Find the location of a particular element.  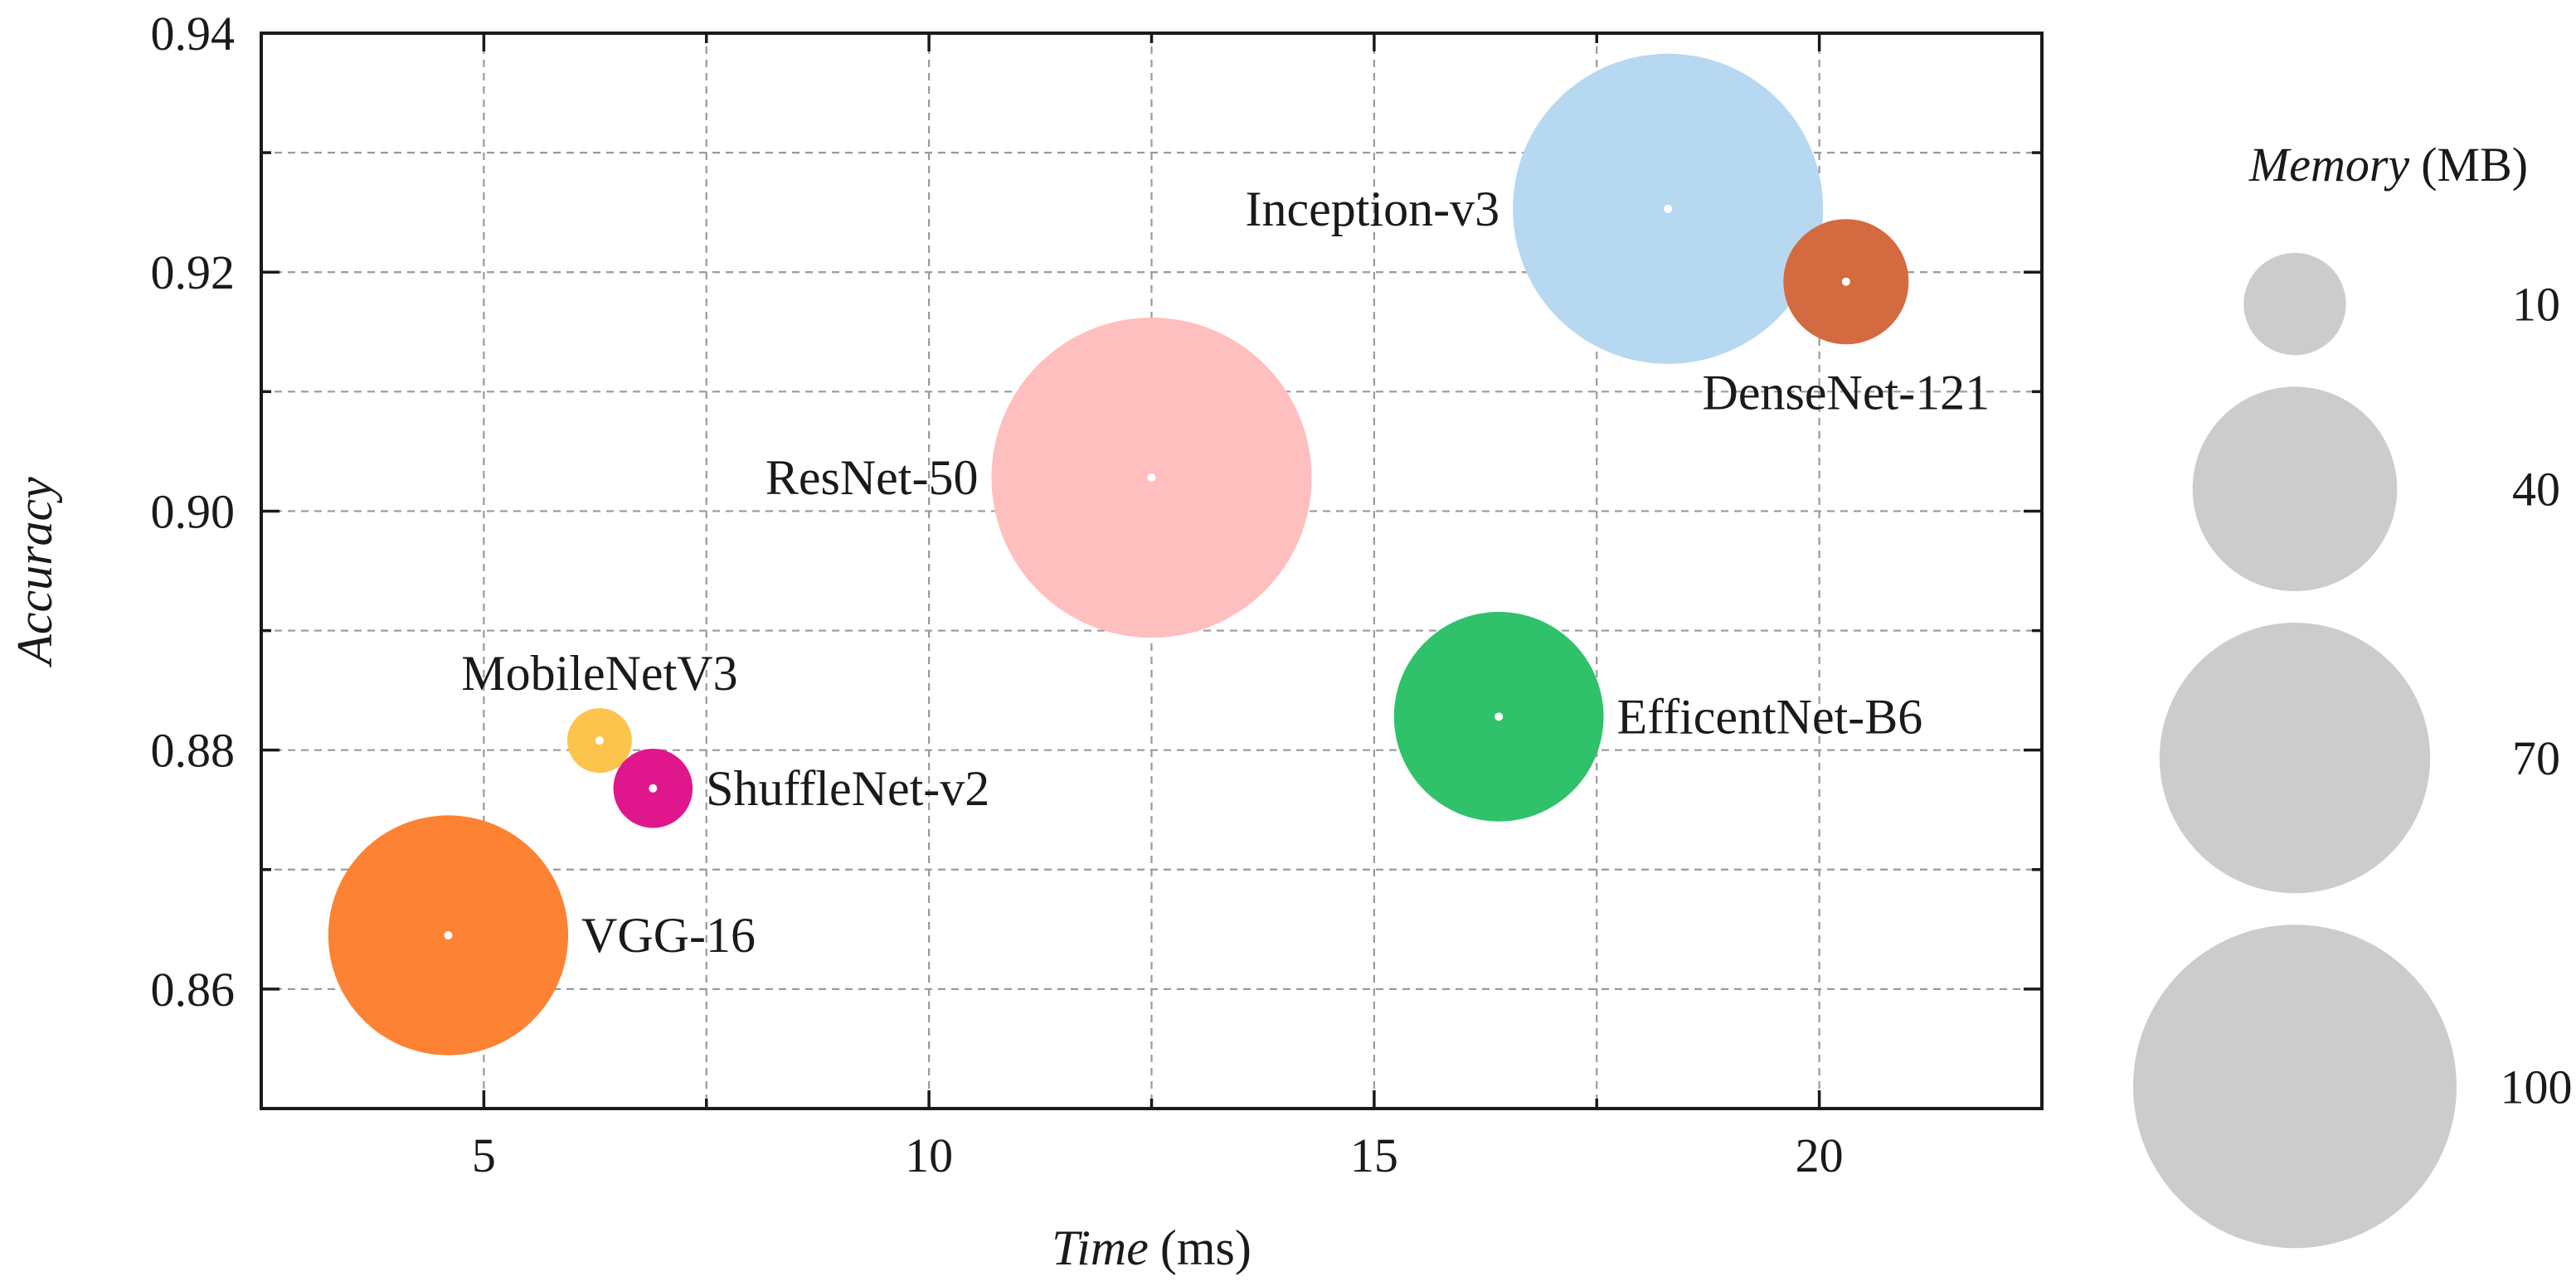

size-legend: Memory (MB) 10 40 70 100 is located at coordinates (2353, 693).